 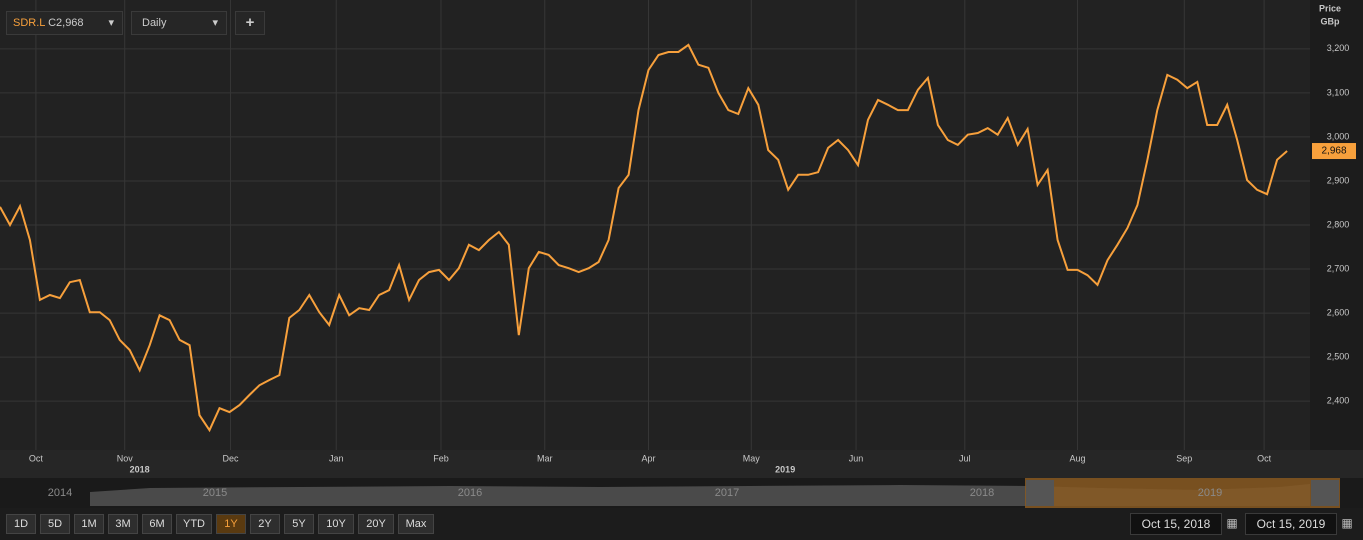 I want to click on x-tick-label: Apr, so click(x=649, y=458).